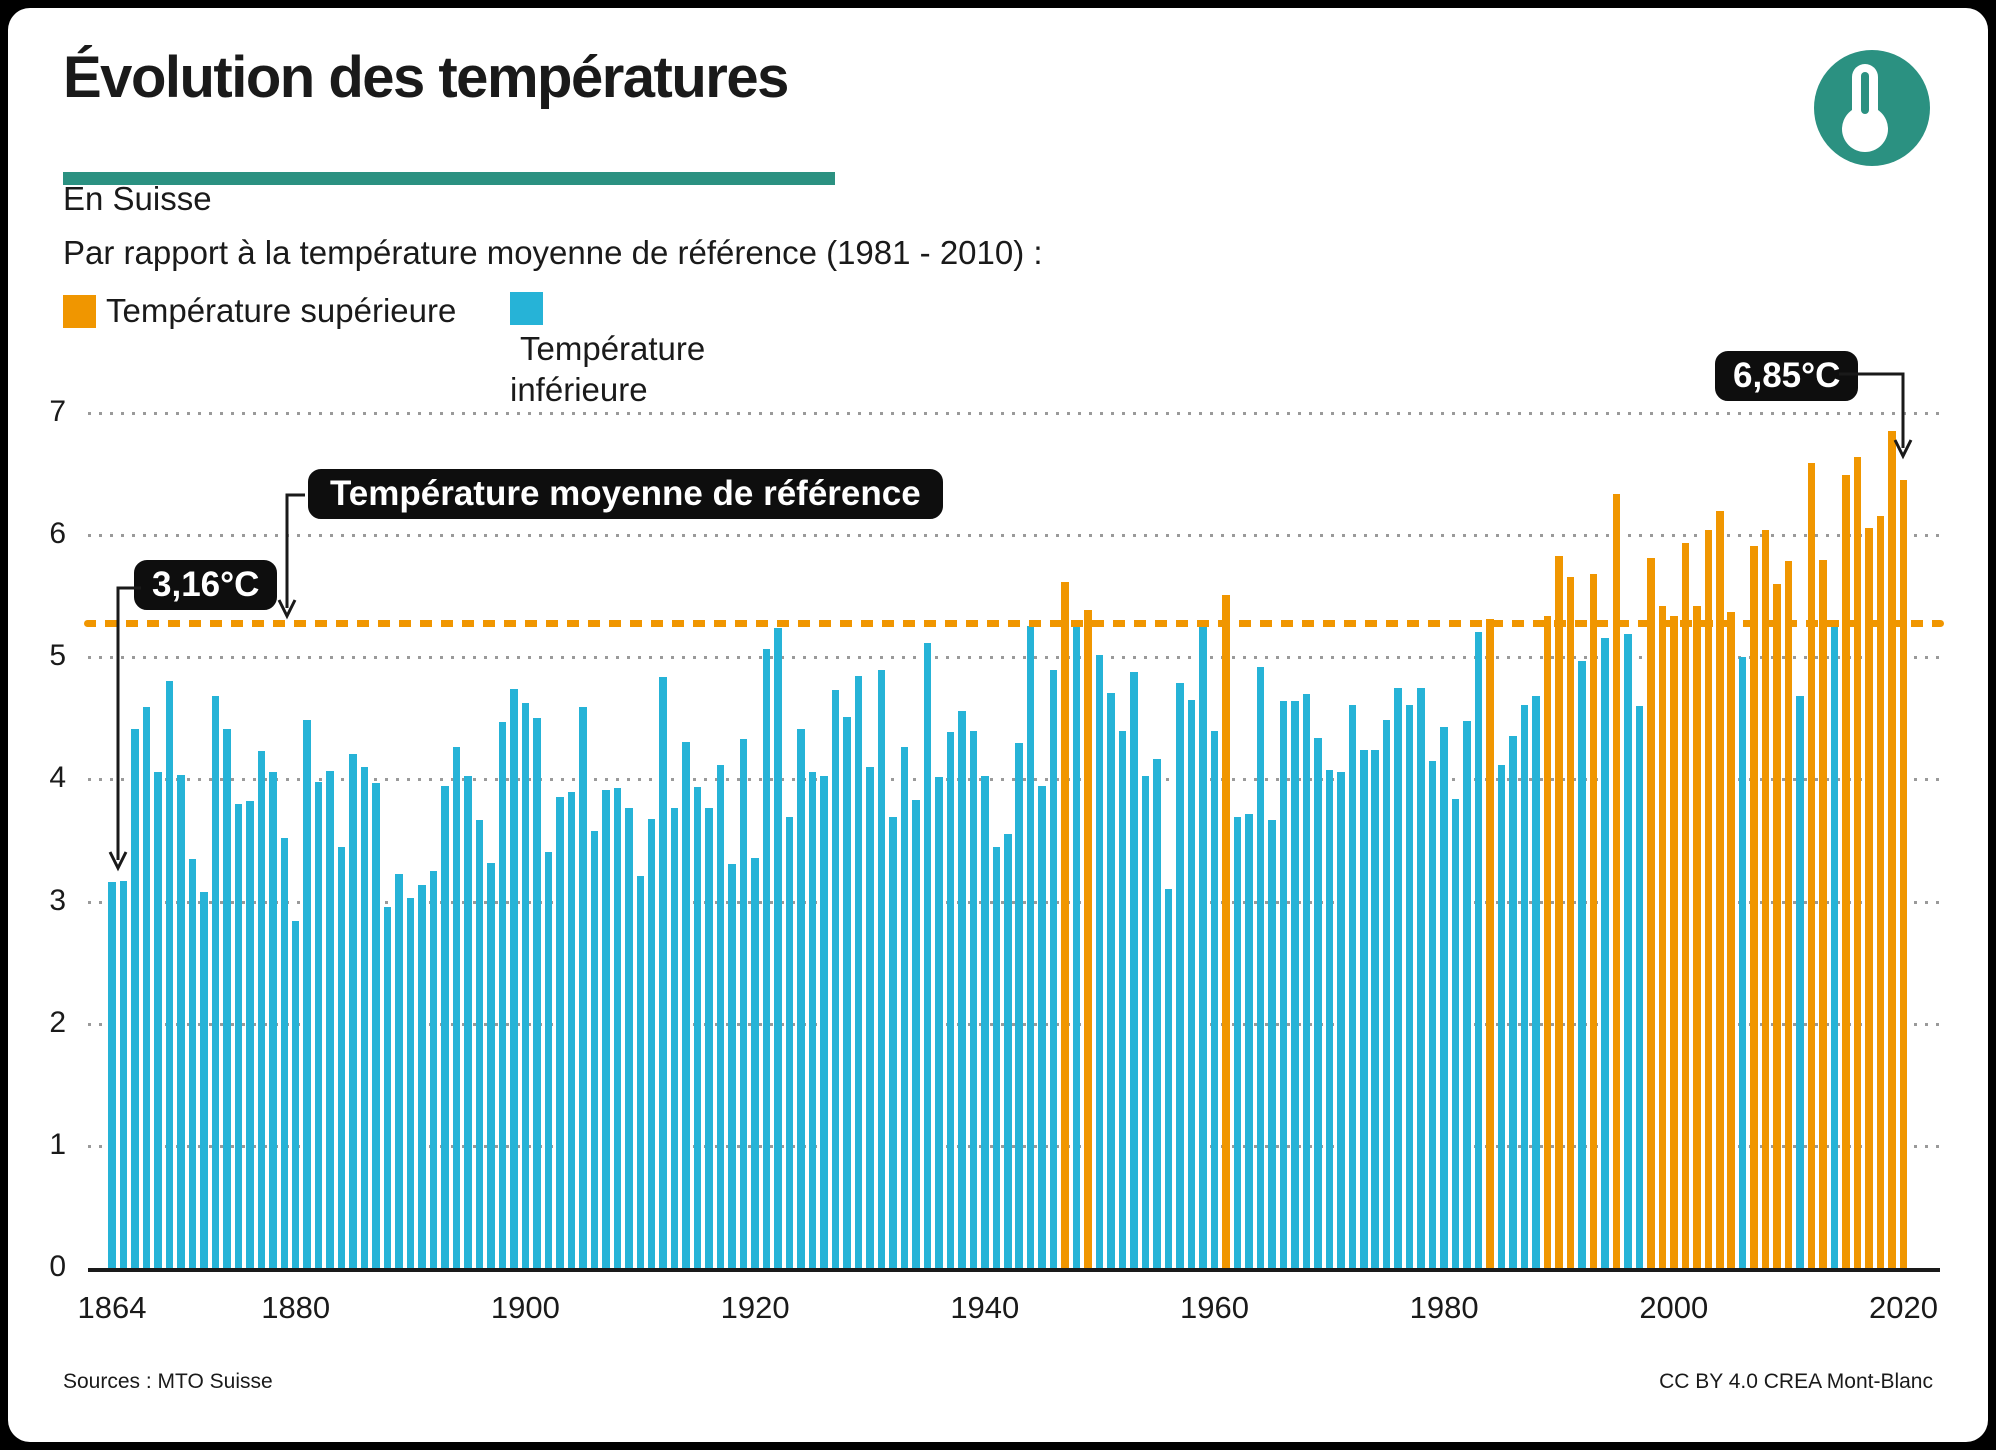  What do you see at coordinates (1834, 946) in the screenshot?
I see `temperature-bar-2014` at bounding box center [1834, 946].